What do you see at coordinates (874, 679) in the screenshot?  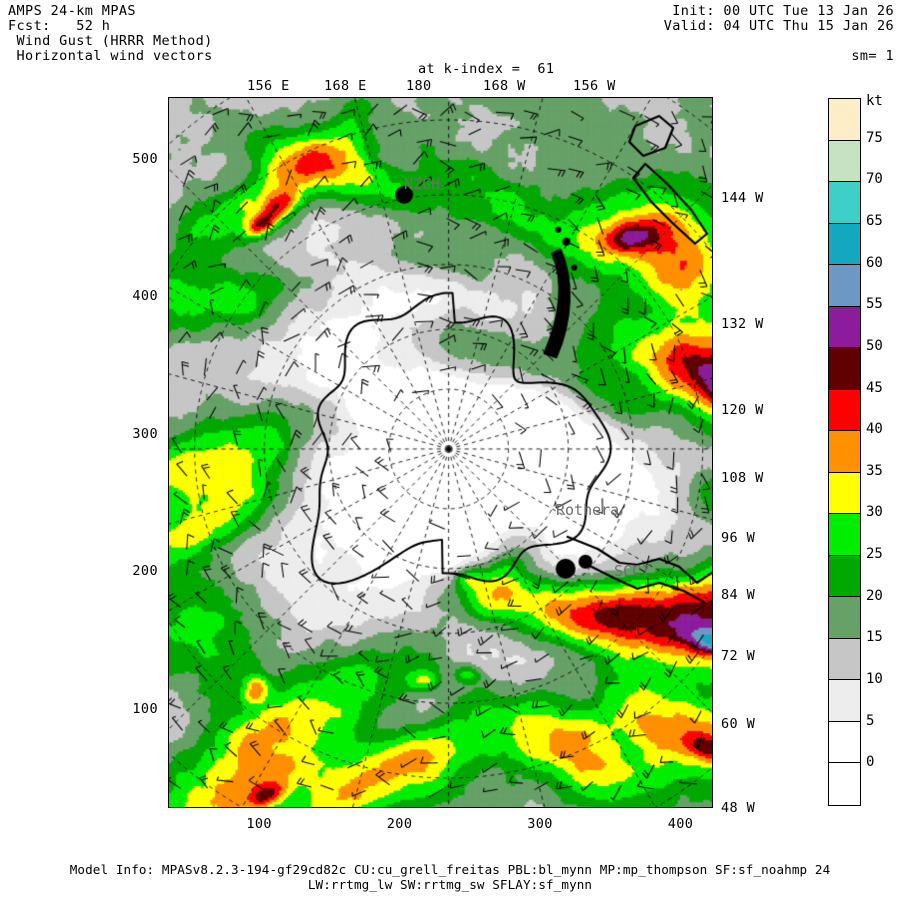 I see `colorbar-tick-10: 10` at bounding box center [874, 679].